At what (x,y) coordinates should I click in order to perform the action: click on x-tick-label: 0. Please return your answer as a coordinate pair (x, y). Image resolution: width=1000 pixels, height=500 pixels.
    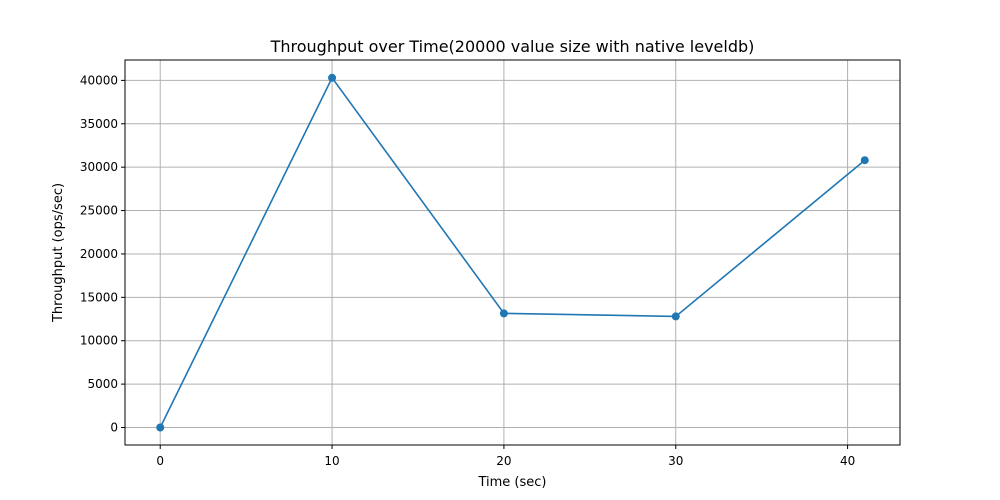
    Looking at the image, I should click on (160, 461).